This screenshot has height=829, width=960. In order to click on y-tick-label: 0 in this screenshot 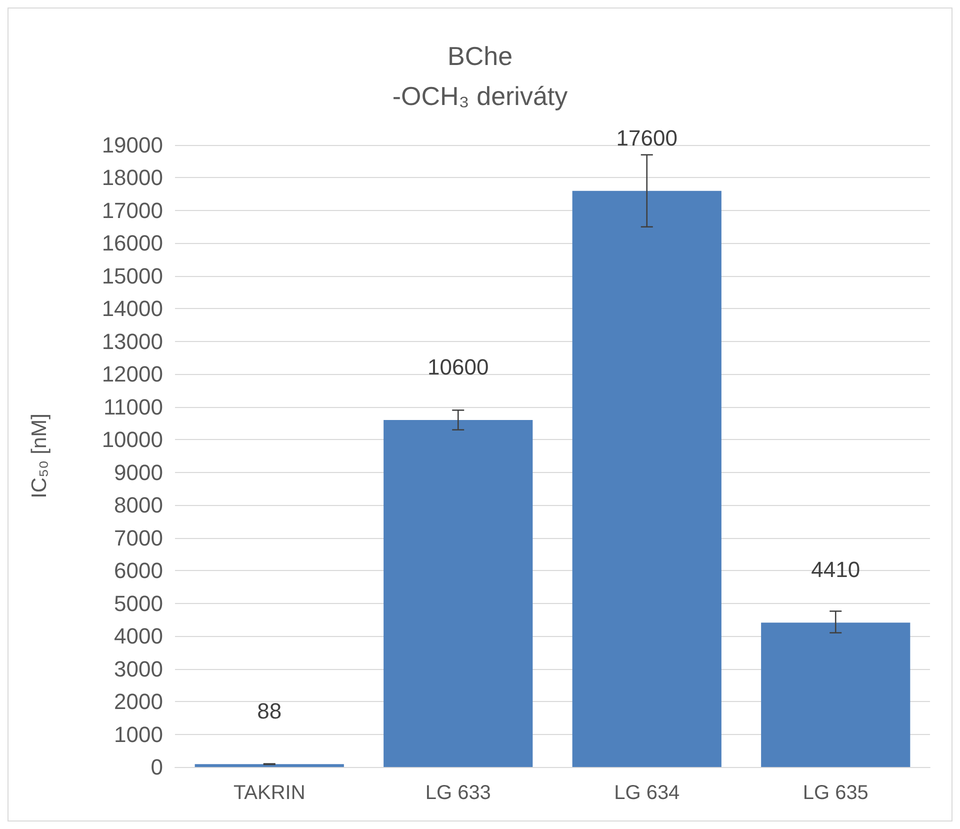, I will do `click(156, 767)`.